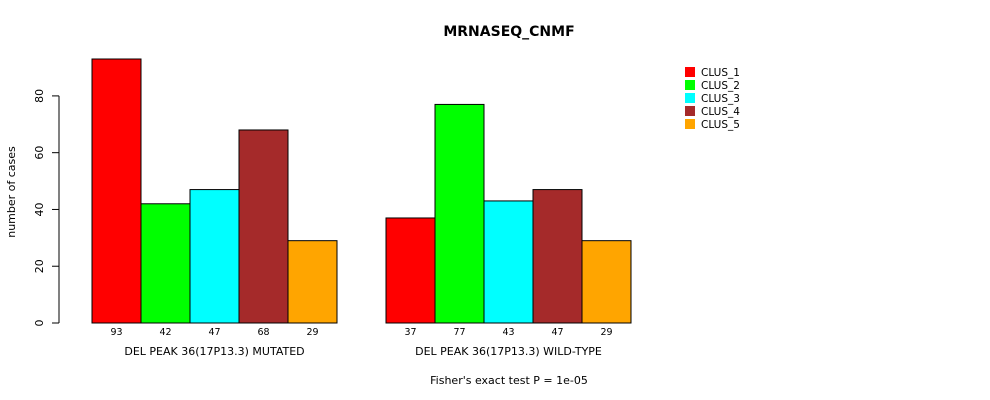 The width and height of the screenshot is (990, 400). Describe the element at coordinates (720, 86) in the screenshot. I see `legend-label: CLUS_2` at that location.